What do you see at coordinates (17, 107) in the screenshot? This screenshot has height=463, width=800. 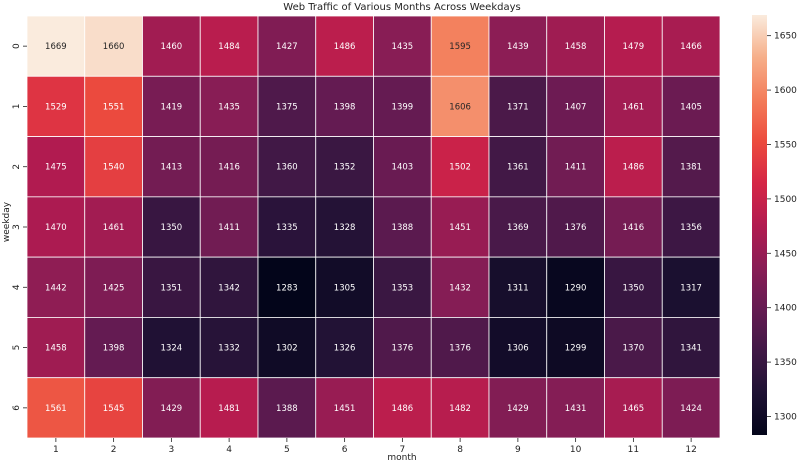 I see `y-tick-label: 1` at bounding box center [17, 107].